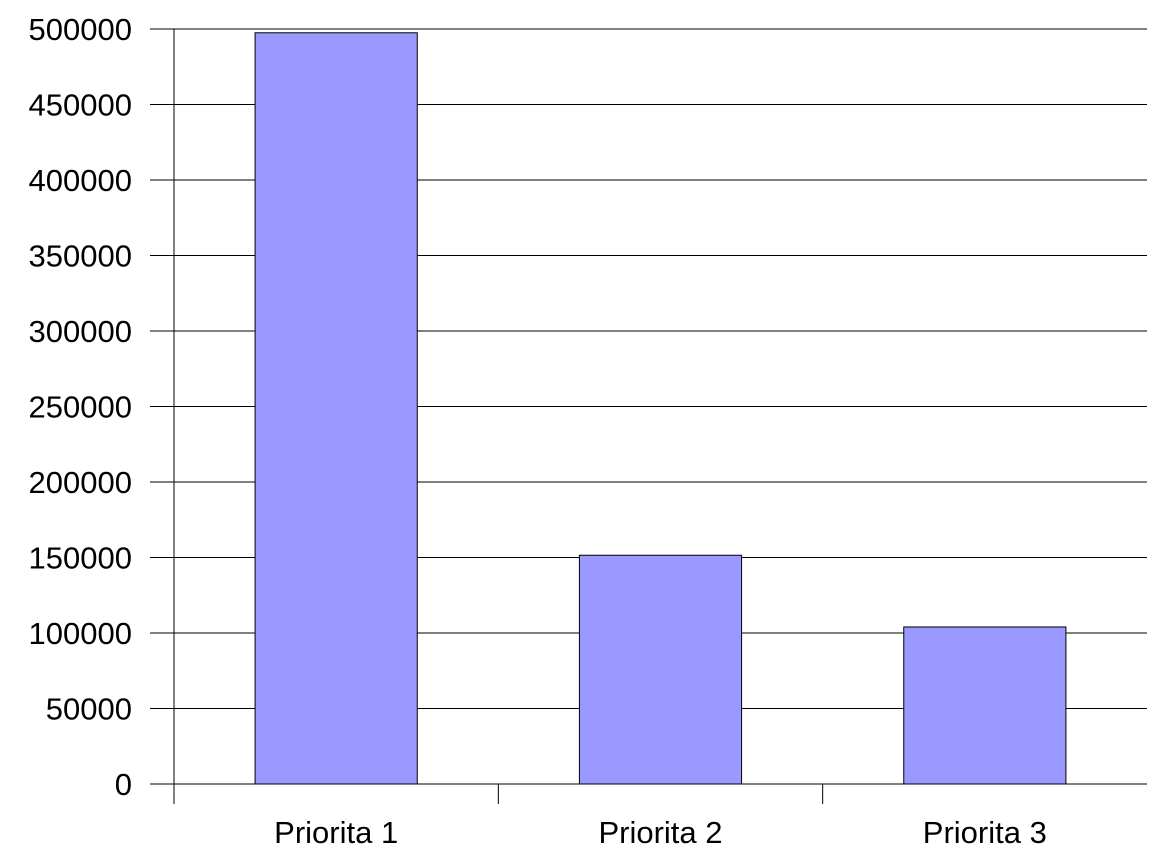 Image resolution: width=1149 pixels, height=855 pixels. I want to click on y-tick-label: 400000, so click(80, 180).